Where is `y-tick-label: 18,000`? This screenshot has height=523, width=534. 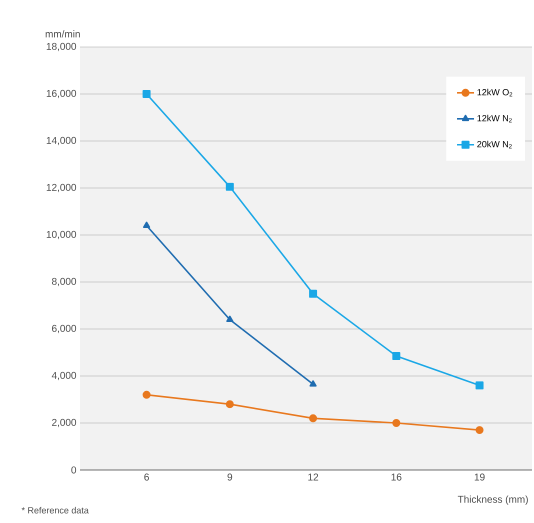 y-tick-label: 18,000 is located at coordinates (61, 47).